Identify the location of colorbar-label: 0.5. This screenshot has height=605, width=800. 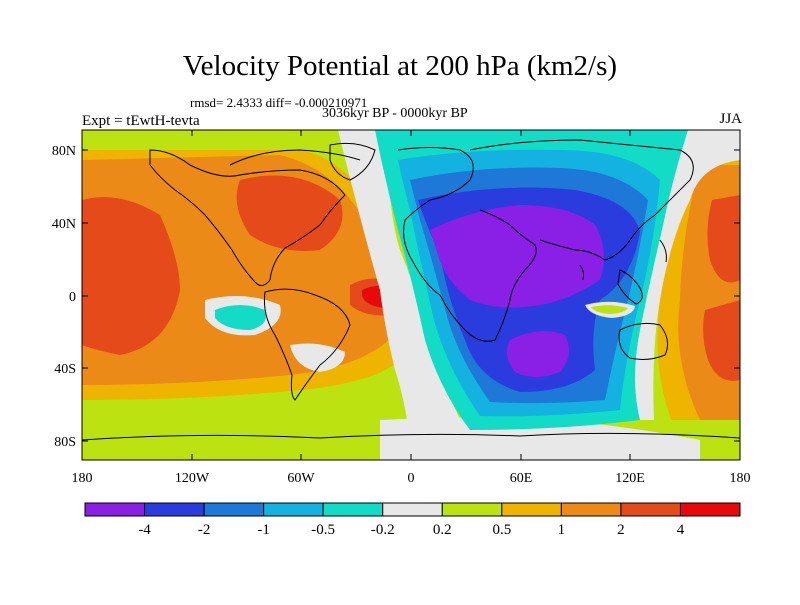
(501, 530).